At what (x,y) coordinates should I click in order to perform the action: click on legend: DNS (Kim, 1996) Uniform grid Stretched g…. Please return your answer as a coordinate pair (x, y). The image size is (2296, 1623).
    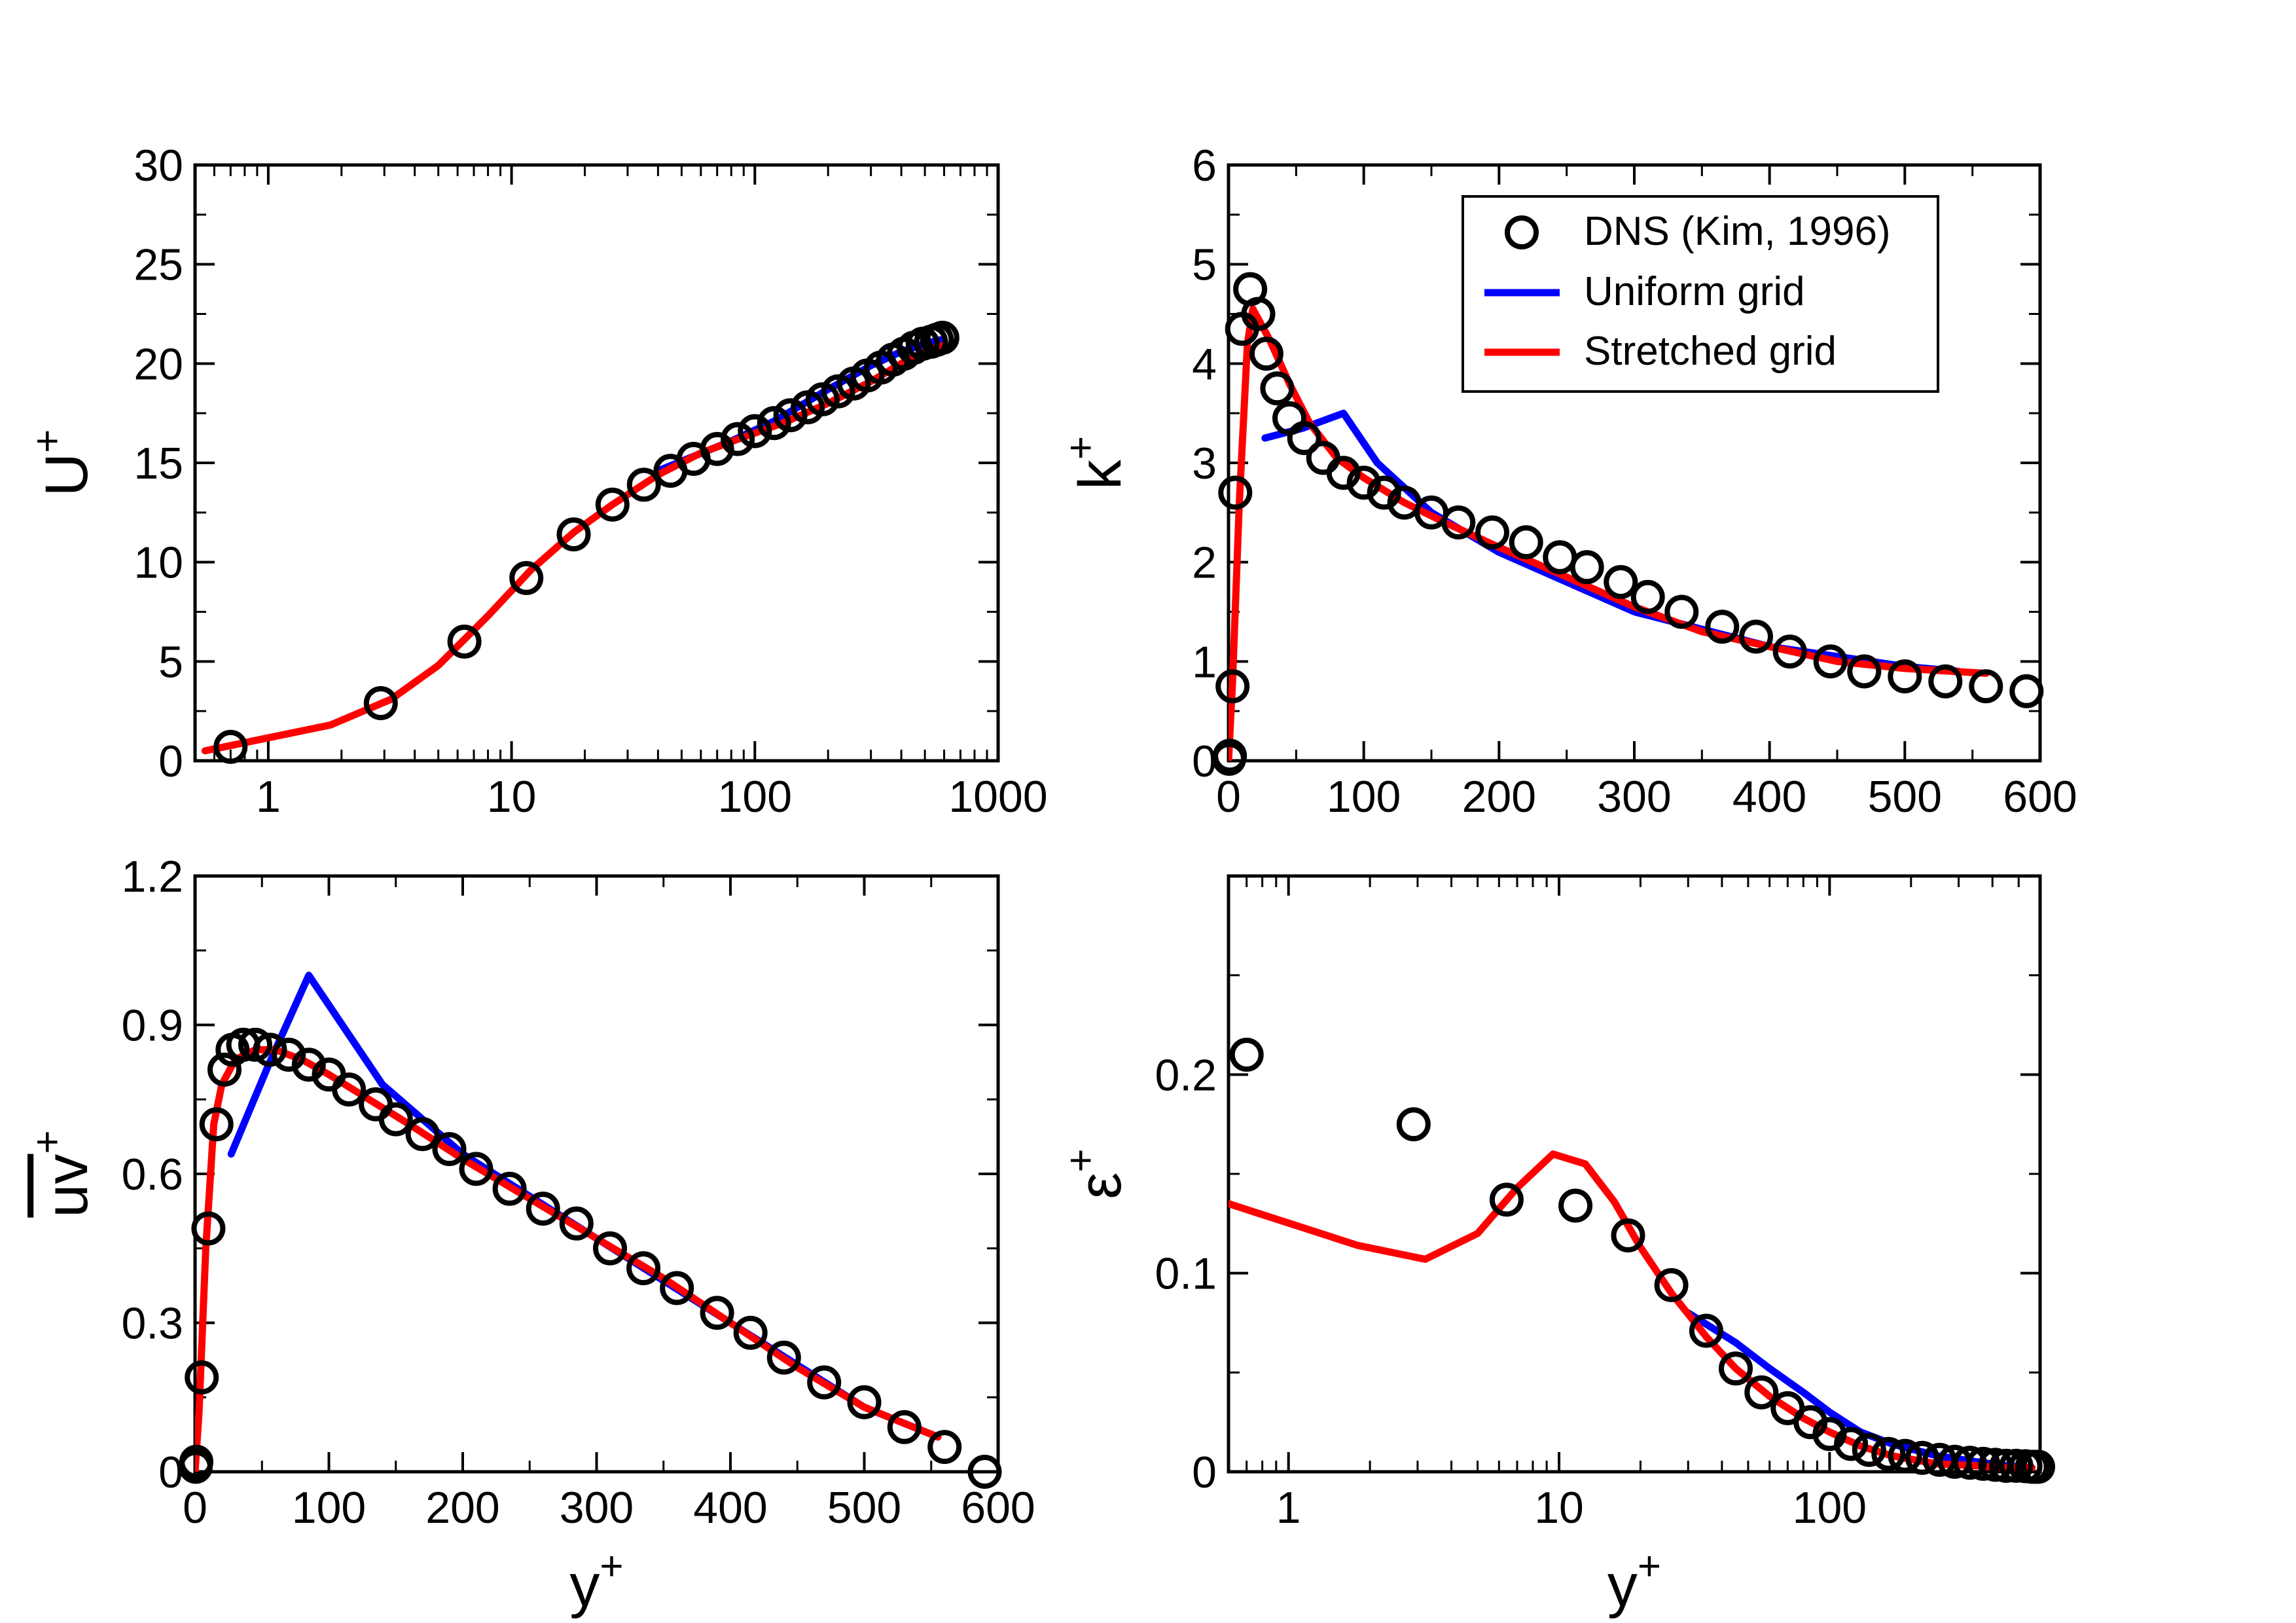
    Looking at the image, I should click on (1700, 294).